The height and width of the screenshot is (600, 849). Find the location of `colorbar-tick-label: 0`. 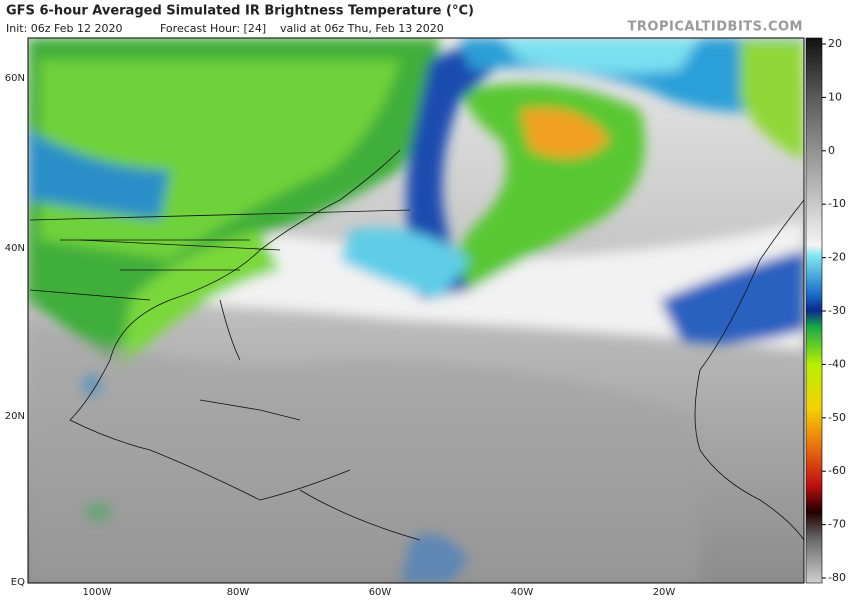

colorbar-tick-label: 0 is located at coordinates (831, 150).